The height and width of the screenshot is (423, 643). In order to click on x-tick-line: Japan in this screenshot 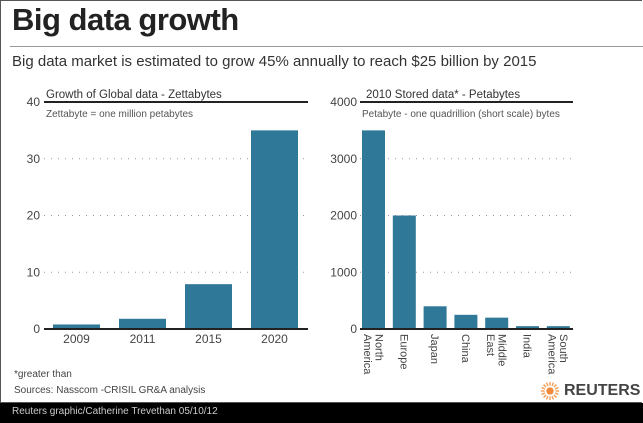, I will do `click(434, 349)`.